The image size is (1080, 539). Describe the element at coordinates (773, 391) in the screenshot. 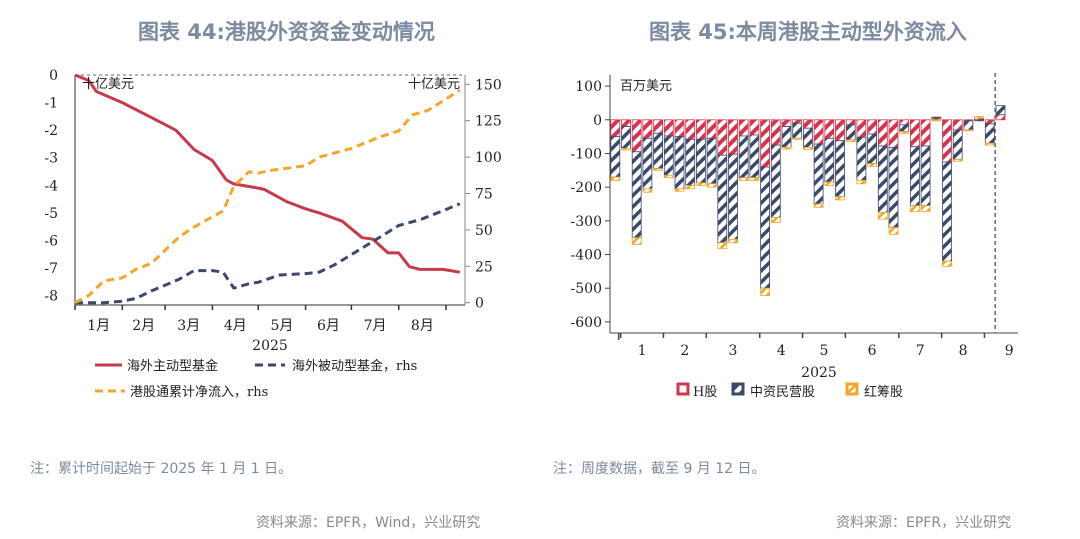

I see `legend-item-private-chinese: 中资民营股` at that location.